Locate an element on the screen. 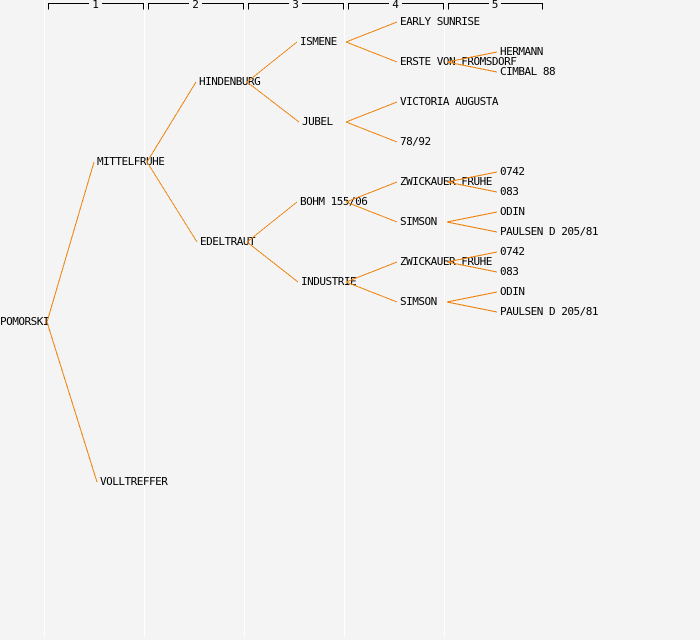  tree-node-odin-2: ODIN is located at coordinates (512, 291).